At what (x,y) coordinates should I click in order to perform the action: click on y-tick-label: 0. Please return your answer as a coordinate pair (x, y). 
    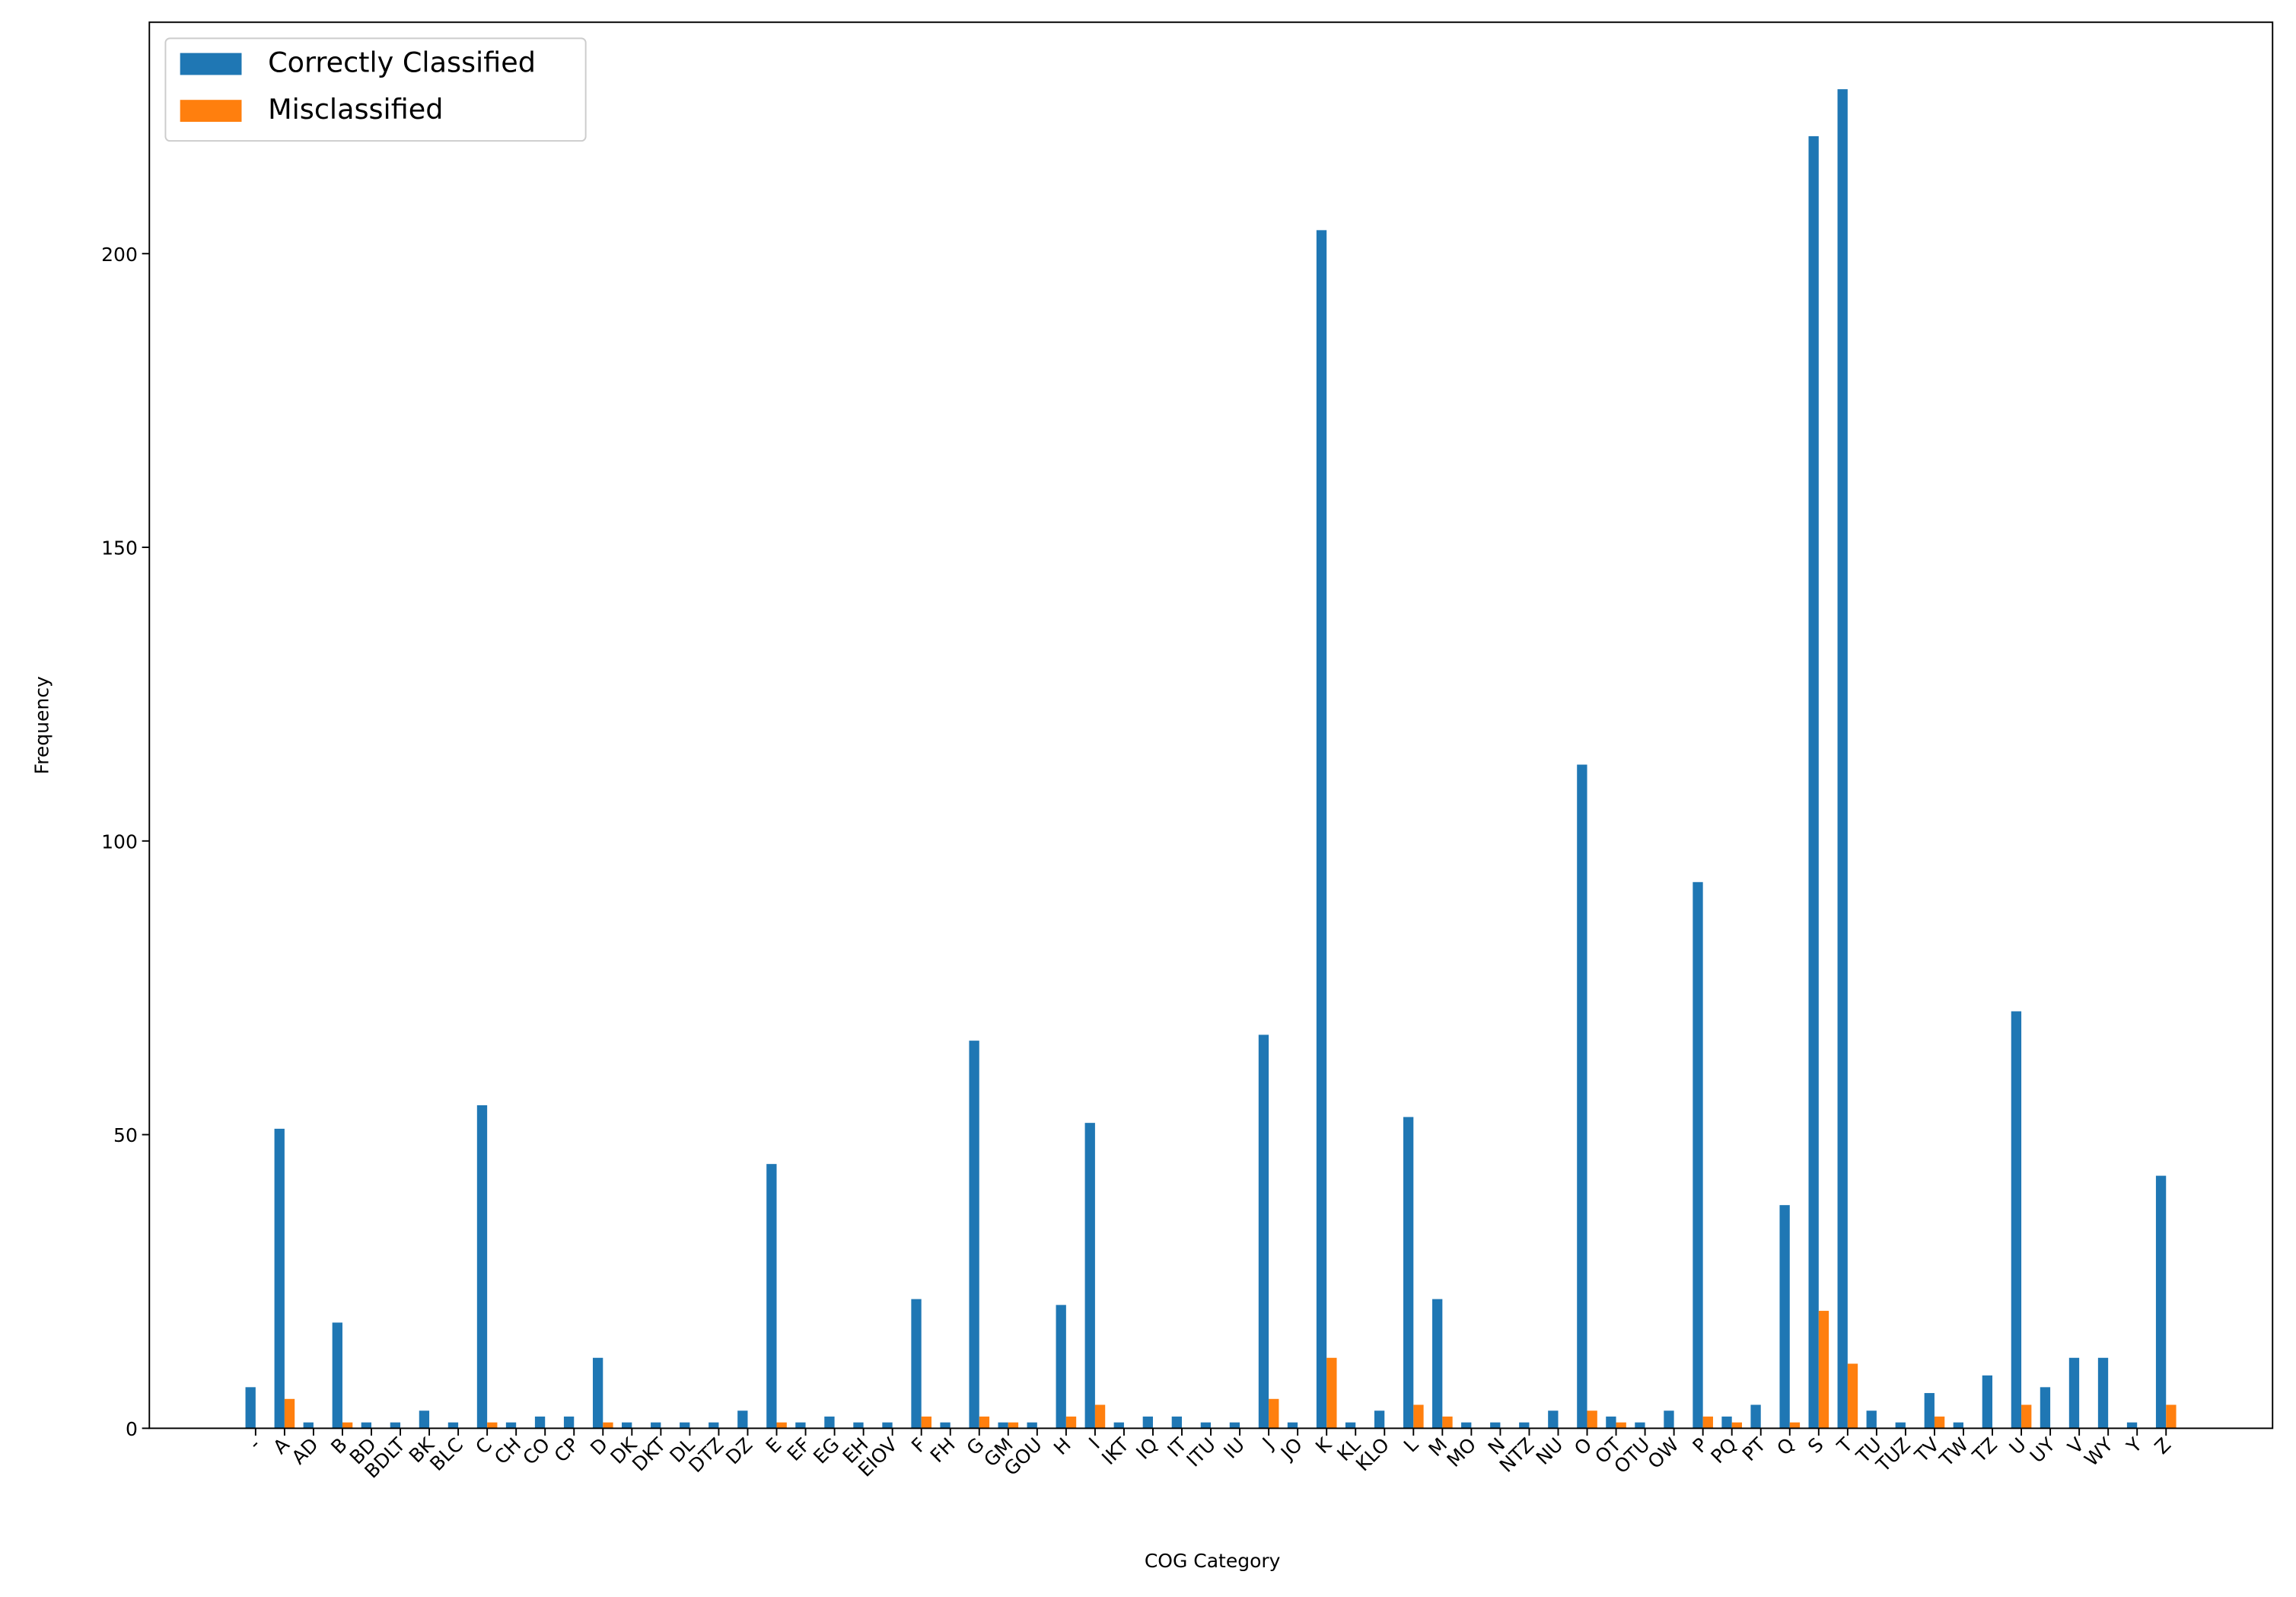
    Looking at the image, I should click on (132, 1429).